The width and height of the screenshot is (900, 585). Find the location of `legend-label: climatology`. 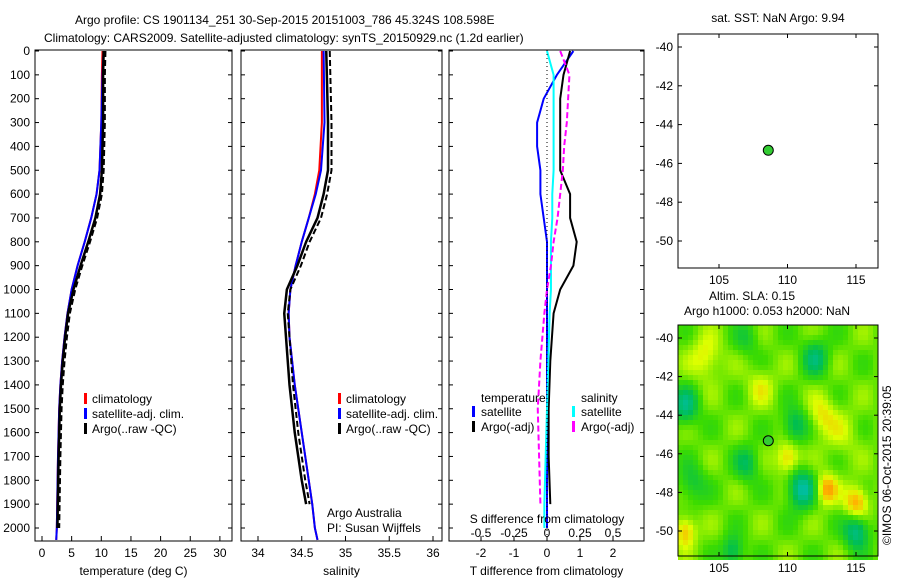

legend-label: climatology is located at coordinates (122, 399).